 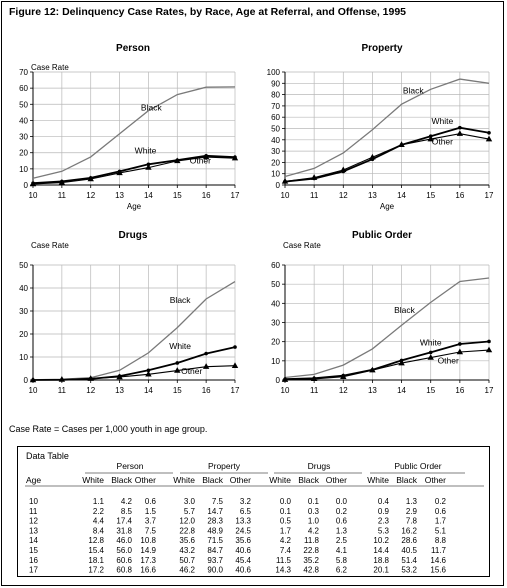 I want to click on table-cell: 48.9, so click(x=215, y=530).